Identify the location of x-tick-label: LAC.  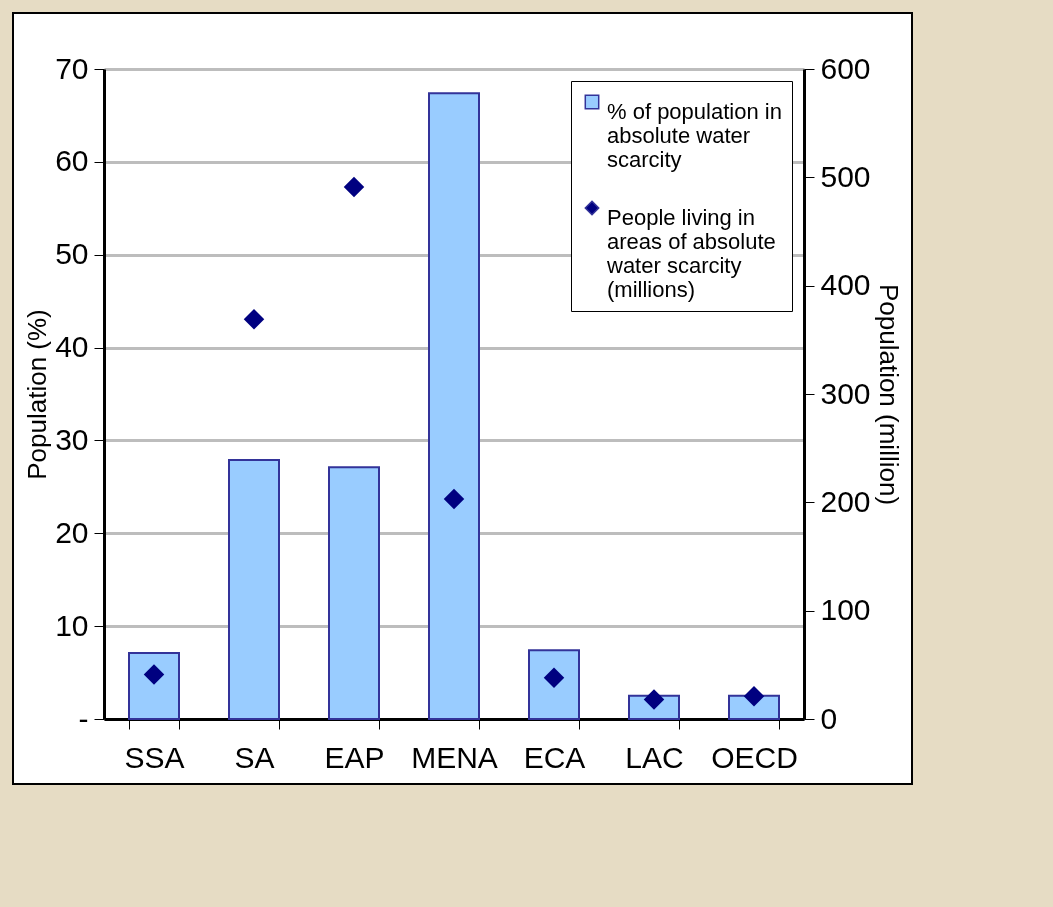
(654, 757).